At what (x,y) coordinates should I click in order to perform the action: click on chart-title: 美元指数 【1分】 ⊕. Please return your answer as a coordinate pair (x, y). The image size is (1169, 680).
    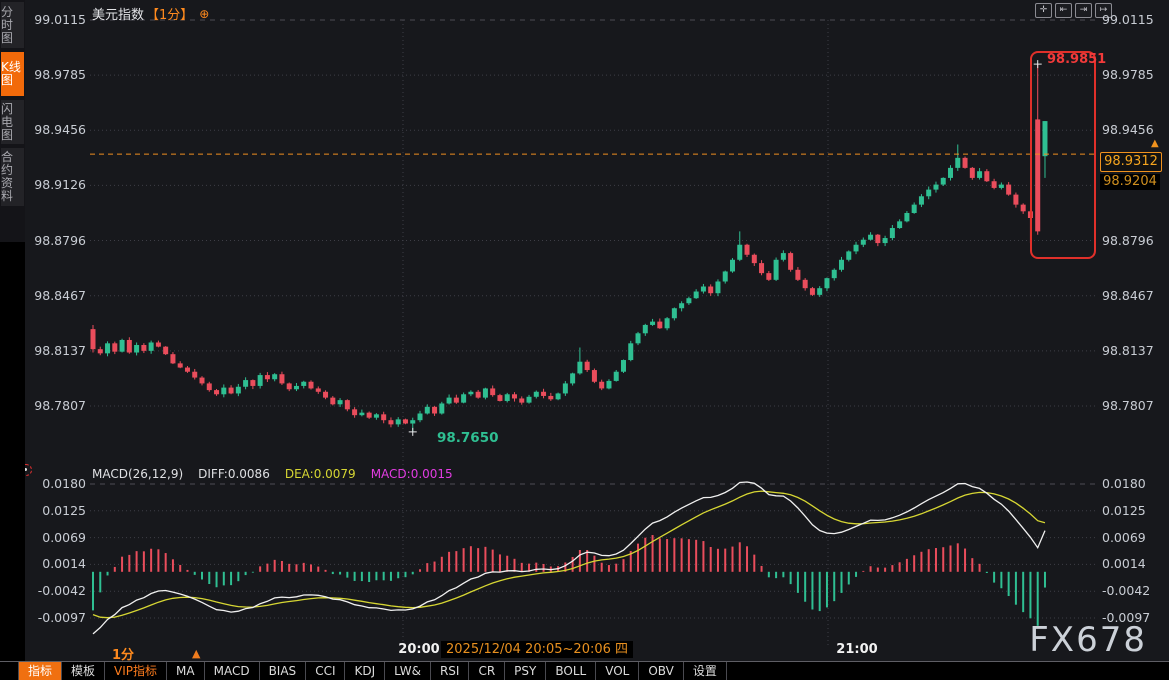
    Looking at the image, I should click on (151, 14).